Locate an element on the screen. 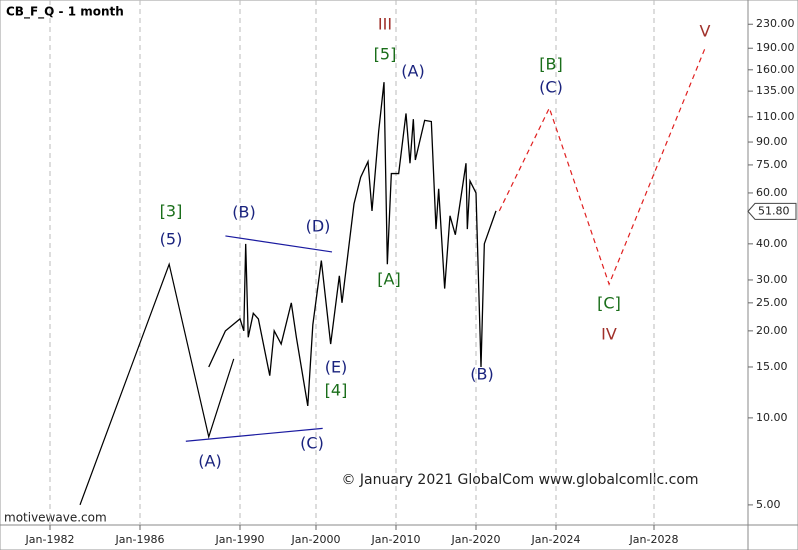 The height and width of the screenshot is (550, 798). y-tick-label: 15.00 is located at coordinates (772, 366).